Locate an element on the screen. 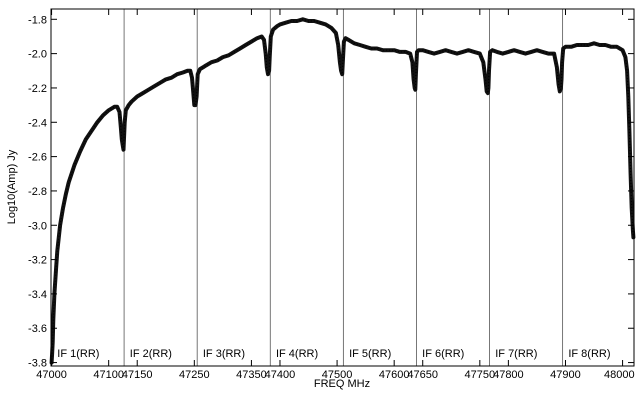 The width and height of the screenshot is (639, 405). x-tick-label: 47350 is located at coordinates (251, 375).